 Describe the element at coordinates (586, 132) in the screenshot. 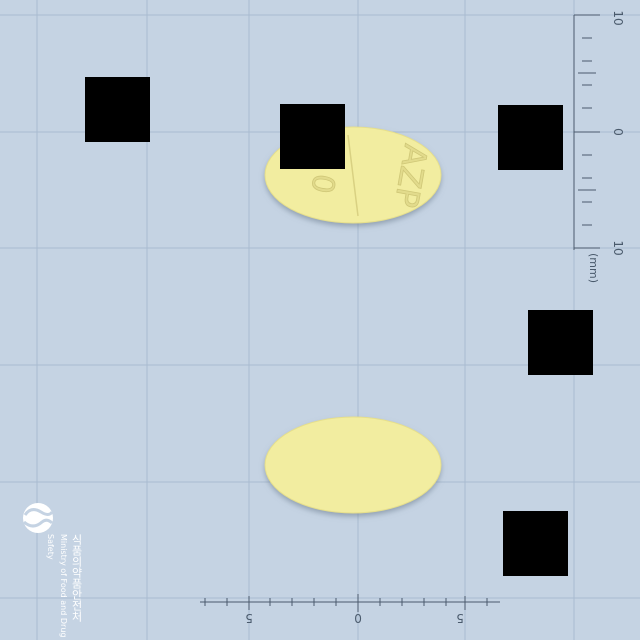

I see `vertical-ruler` at that location.